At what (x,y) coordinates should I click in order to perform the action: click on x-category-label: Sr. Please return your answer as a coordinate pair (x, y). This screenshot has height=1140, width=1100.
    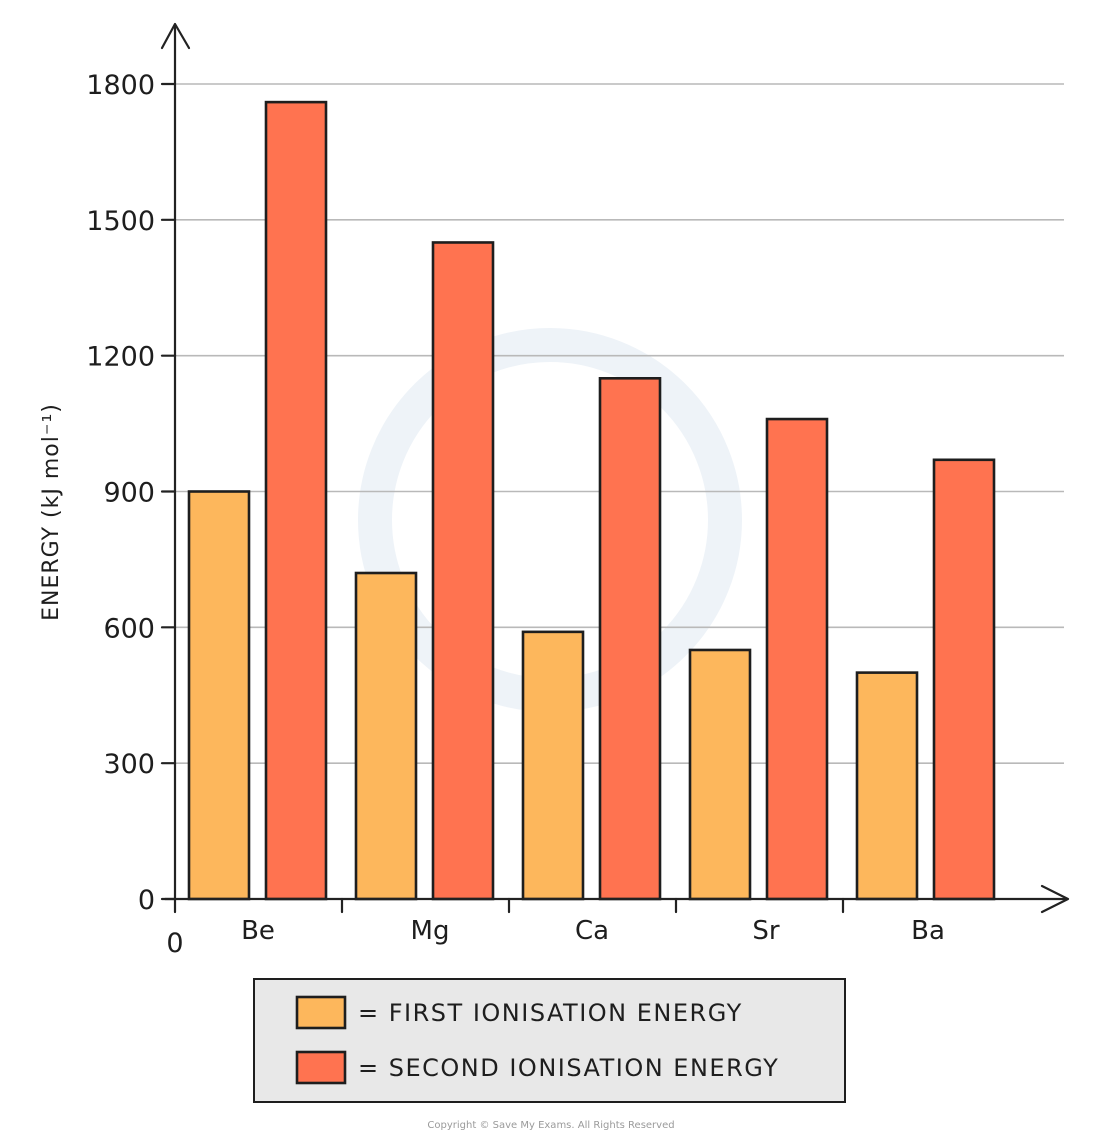
    Looking at the image, I should click on (766, 931).